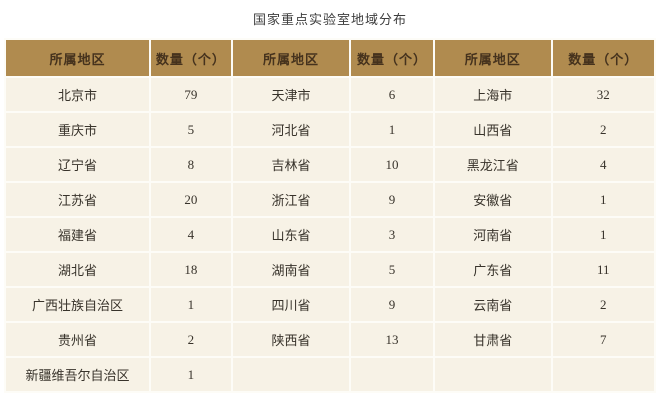  I want to click on table-row: 广西壮族自治区 1 四川省 9 云南省 2, so click(330, 304).